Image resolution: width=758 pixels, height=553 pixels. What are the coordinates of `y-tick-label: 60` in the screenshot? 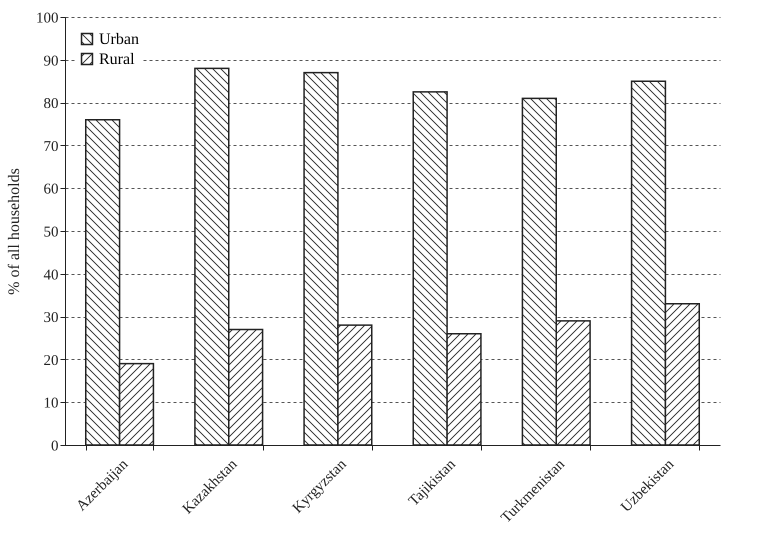 It's located at (51, 190).